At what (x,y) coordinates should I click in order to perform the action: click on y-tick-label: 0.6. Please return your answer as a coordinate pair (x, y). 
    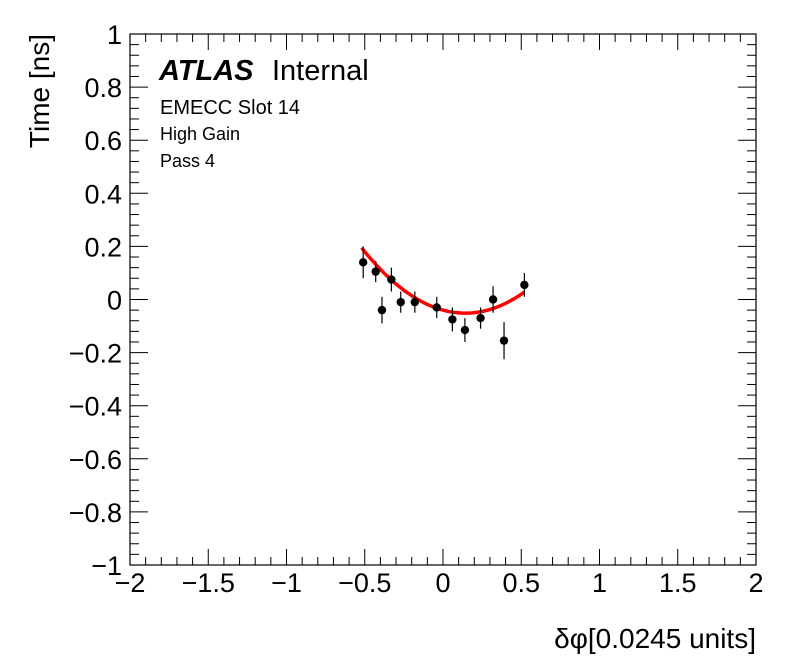
    Looking at the image, I should click on (103, 141).